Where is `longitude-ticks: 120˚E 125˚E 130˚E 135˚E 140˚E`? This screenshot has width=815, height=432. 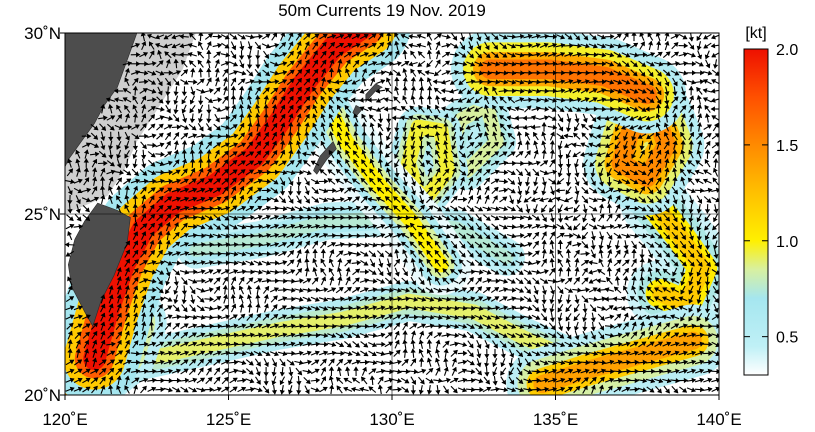
longitude-ticks: 120˚E 125˚E 130˚E 135˚E 140˚E is located at coordinates (392, 412).